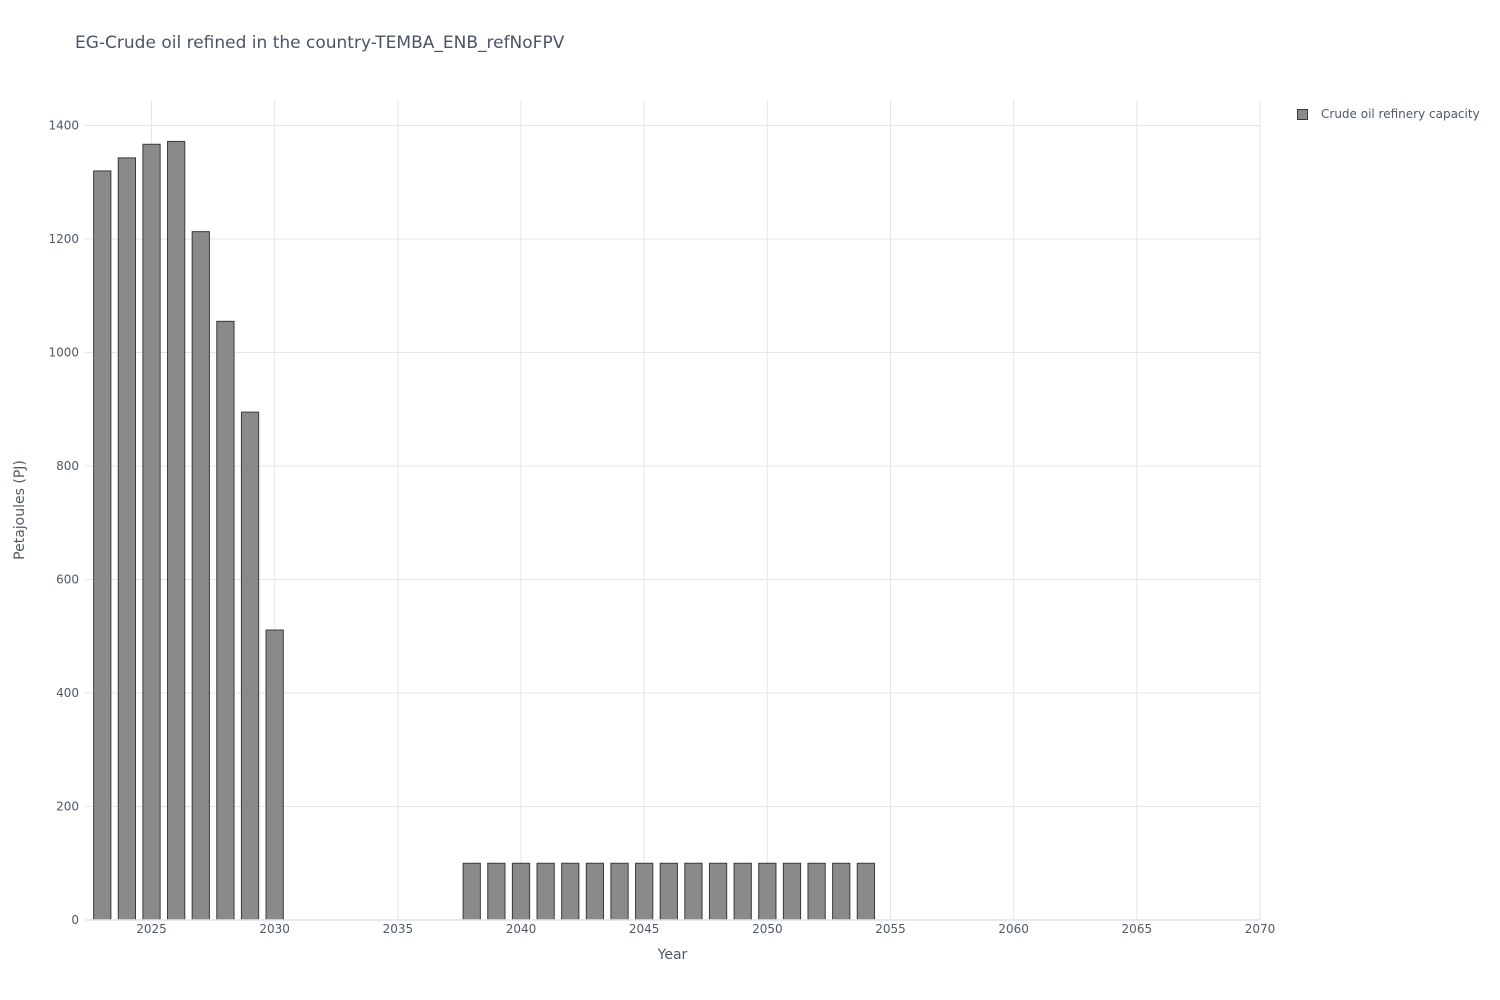 The width and height of the screenshot is (1500, 1000). I want to click on legend-label: Crude oil refinery capacity, so click(1400, 114).